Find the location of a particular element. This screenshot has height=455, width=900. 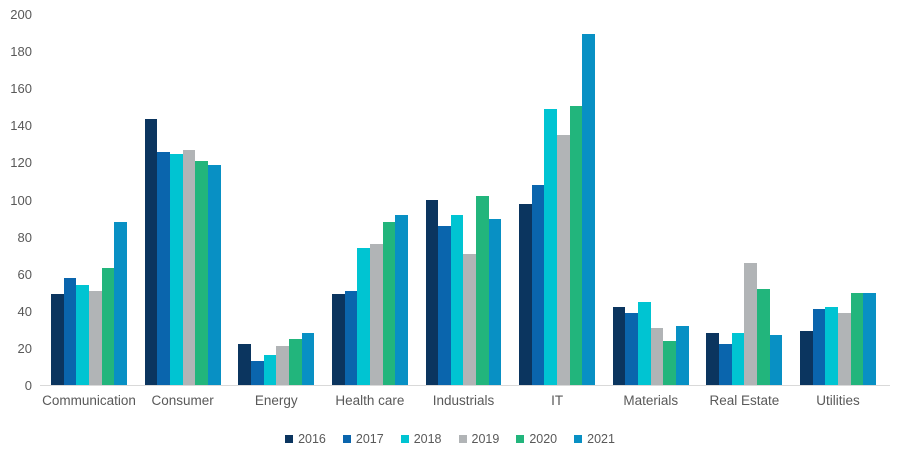

bar-group-it: IT is located at coordinates (557, 211).